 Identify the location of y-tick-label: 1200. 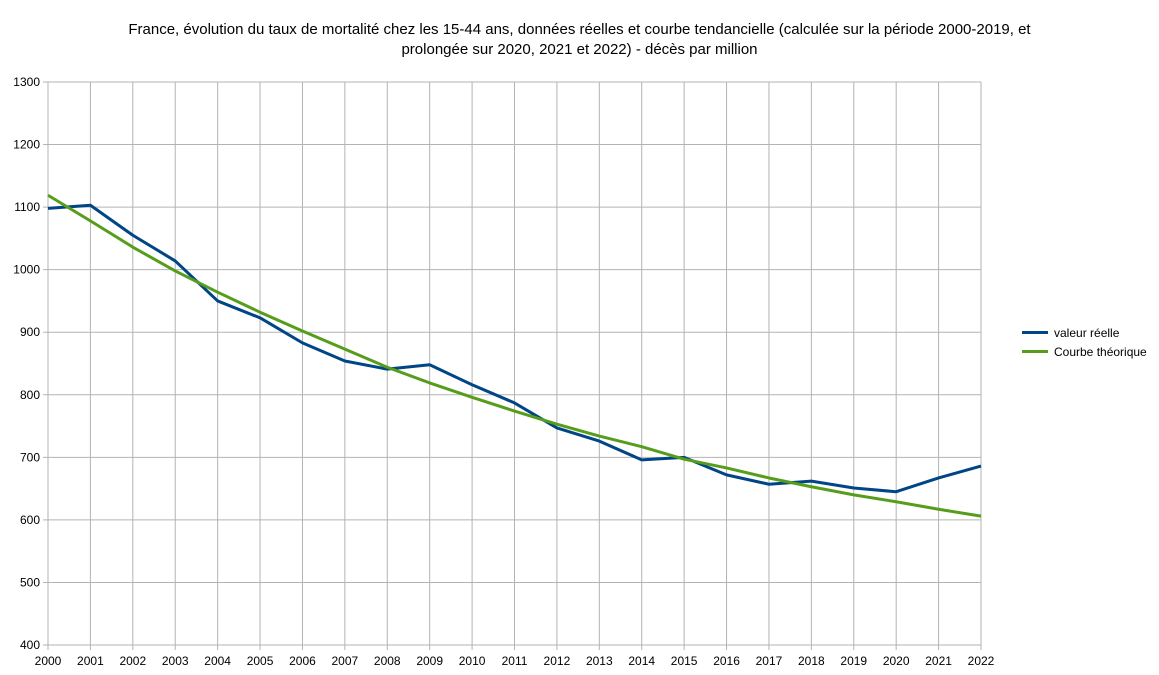
(26, 145).